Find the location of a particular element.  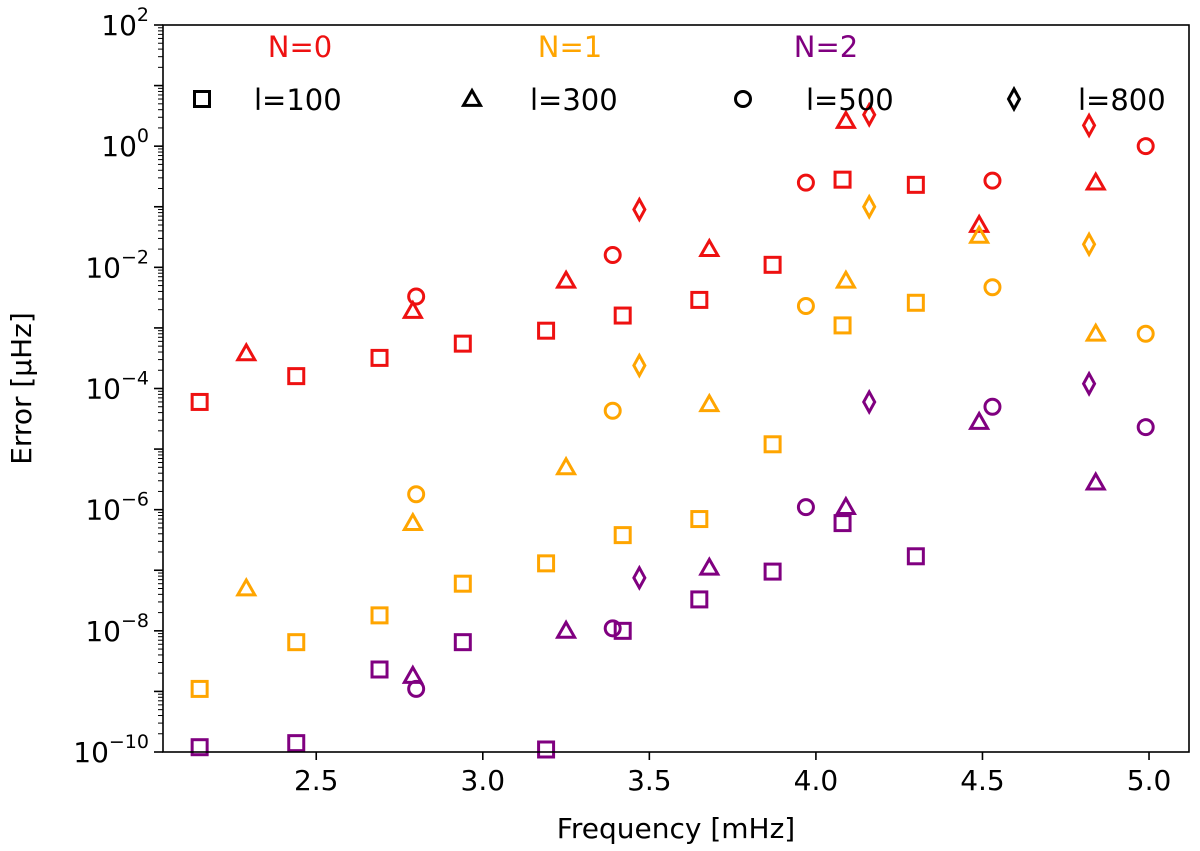

y-tick-label: 10⁻² is located at coordinates (117, 265).